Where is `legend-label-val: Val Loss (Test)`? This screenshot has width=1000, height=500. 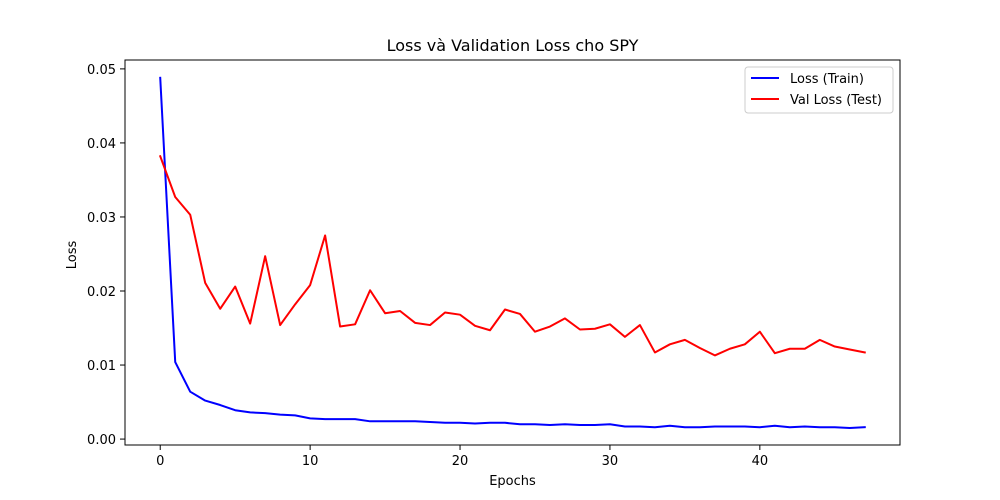 legend-label-val: Val Loss (Test) is located at coordinates (836, 100).